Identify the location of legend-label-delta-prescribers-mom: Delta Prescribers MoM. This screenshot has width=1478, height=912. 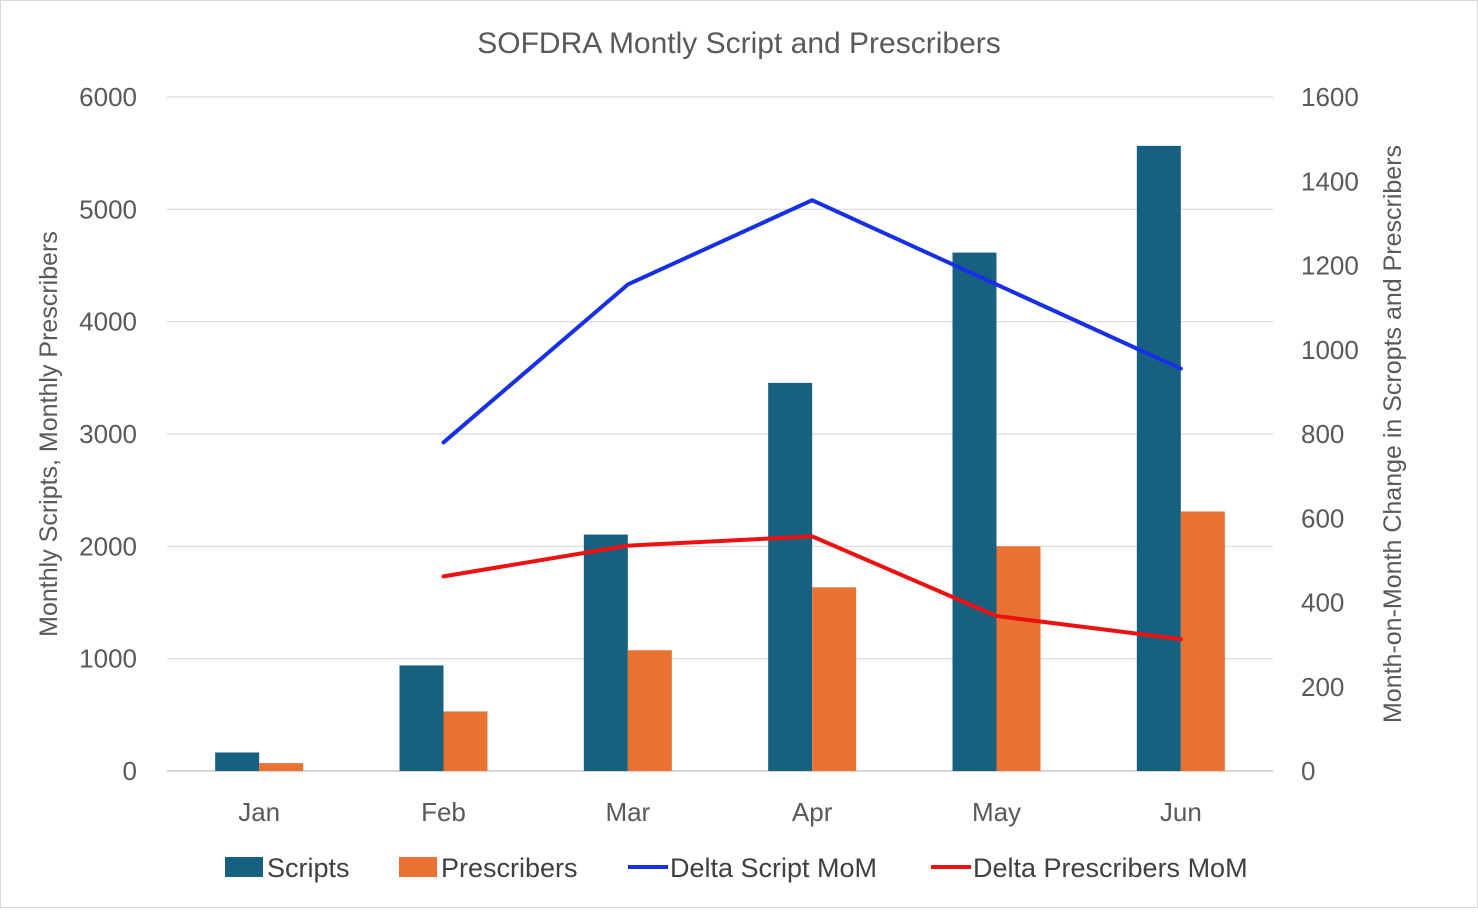
(1110, 868).